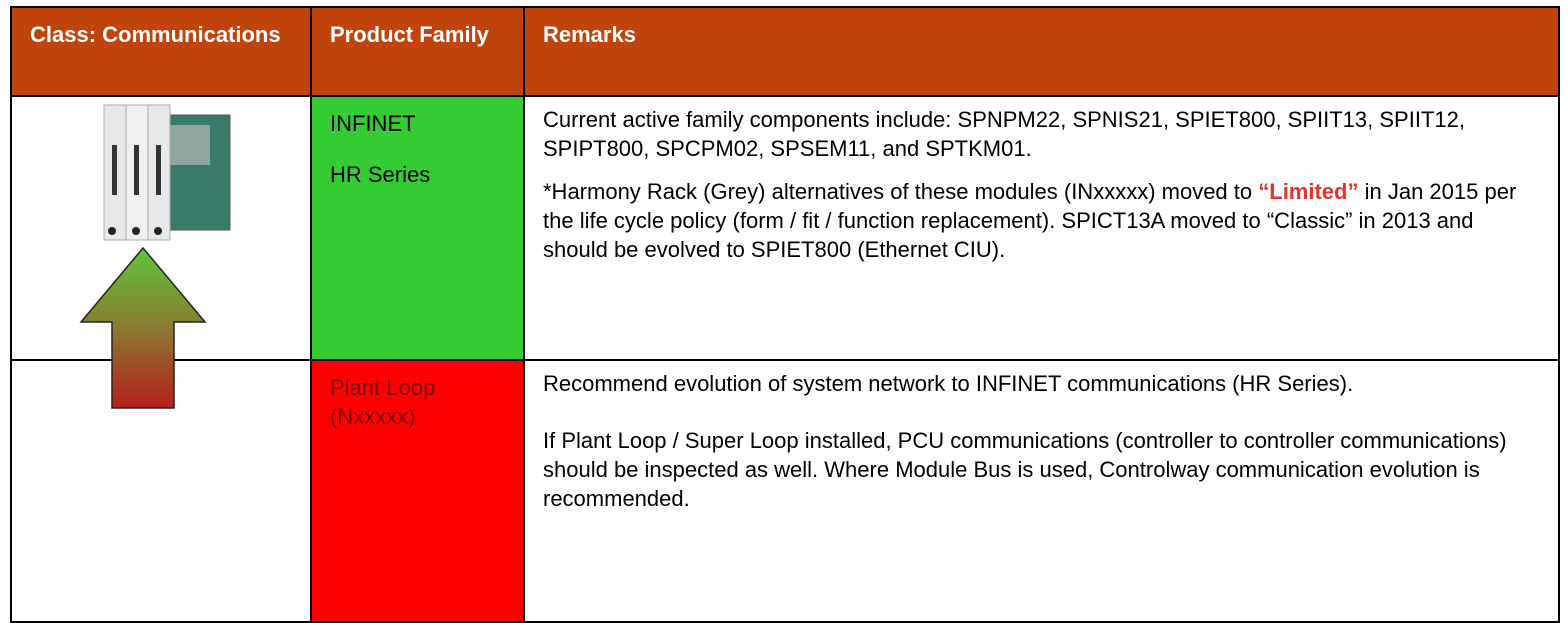 This screenshot has width=1568, height=623. What do you see at coordinates (373, 123) in the screenshot?
I see `family-text: INFINET` at bounding box center [373, 123].